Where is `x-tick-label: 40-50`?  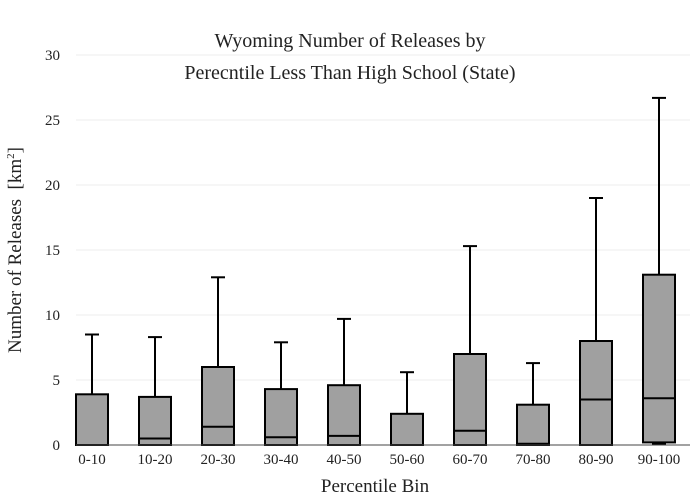
x-tick-label: 40-50 is located at coordinates (344, 460).